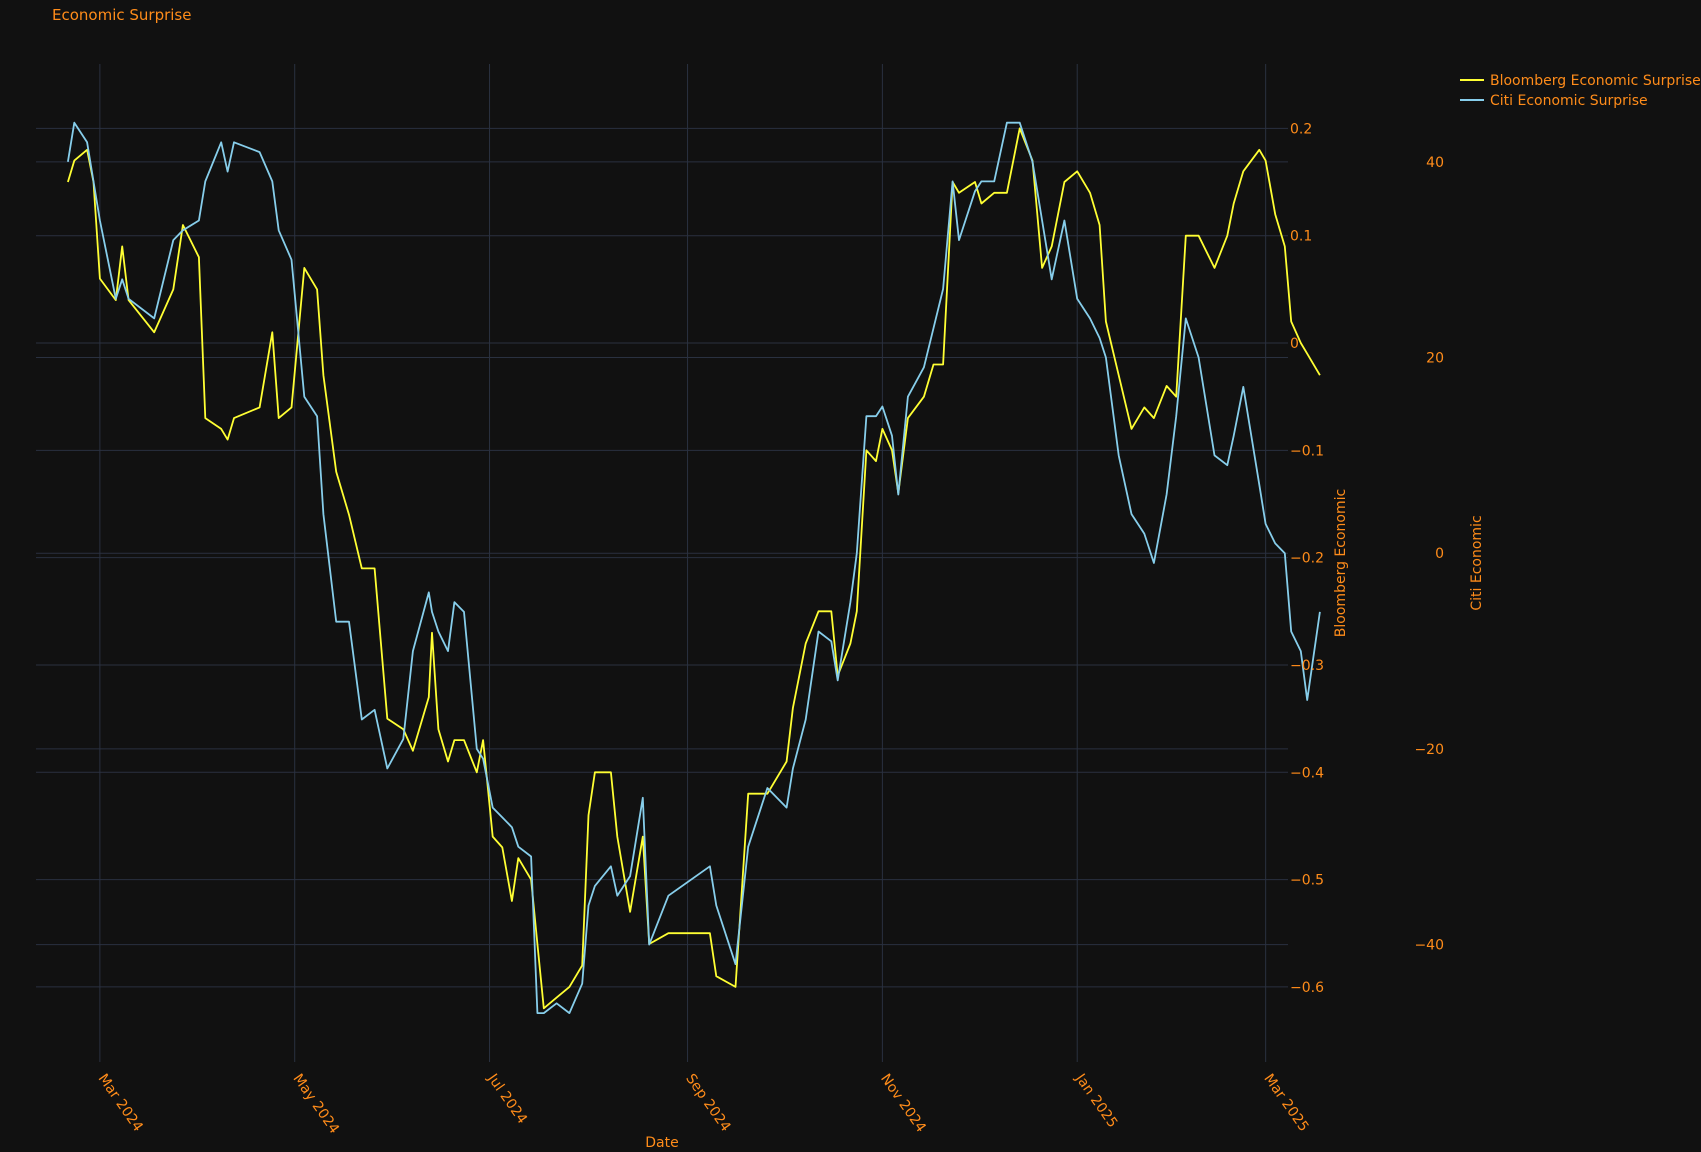 Image resolution: width=1701 pixels, height=1152 pixels. I want to click on x-tick-label-0: Mar 2024, so click(120, 1103).